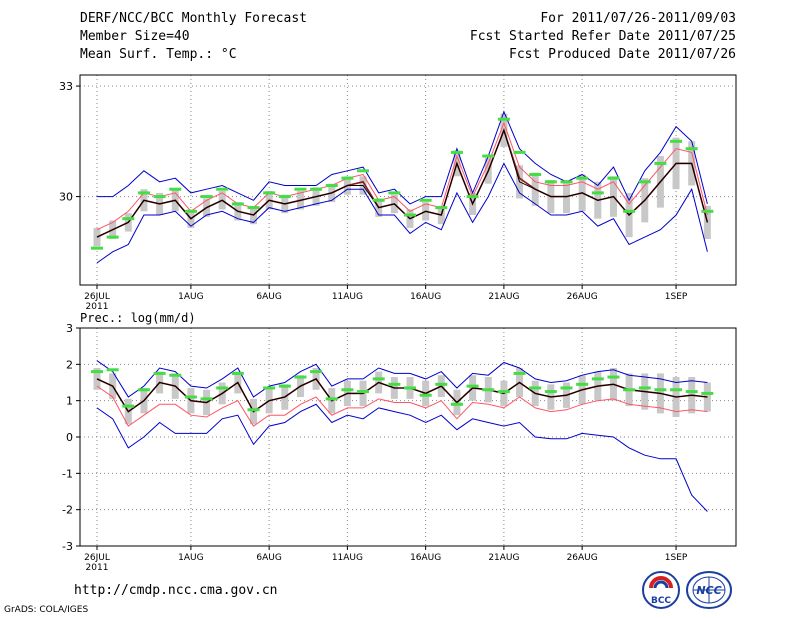  What do you see at coordinates (67, 473) in the screenshot?
I see `precipitation-y-tick-label: -1` at bounding box center [67, 473].